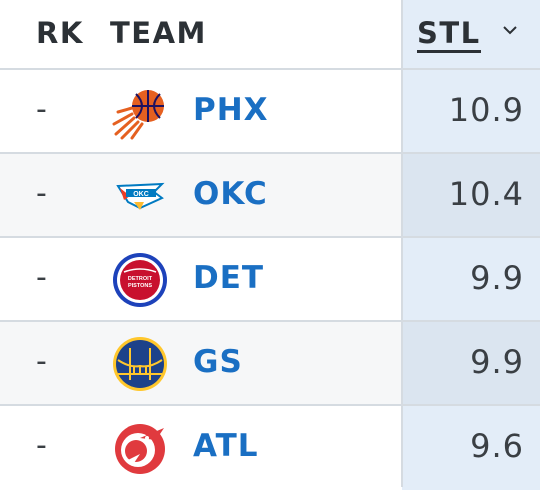 The width and height of the screenshot is (540, 490). Describe the element at coordinates (140, 364) in the screenshot. I see `warriors-logo-icon` at that location.